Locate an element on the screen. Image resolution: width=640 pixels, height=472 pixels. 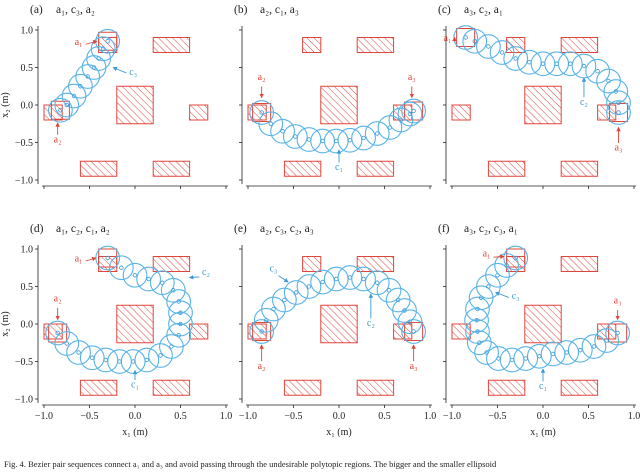
annotation: a₁ is located at coordinates (447, 38).